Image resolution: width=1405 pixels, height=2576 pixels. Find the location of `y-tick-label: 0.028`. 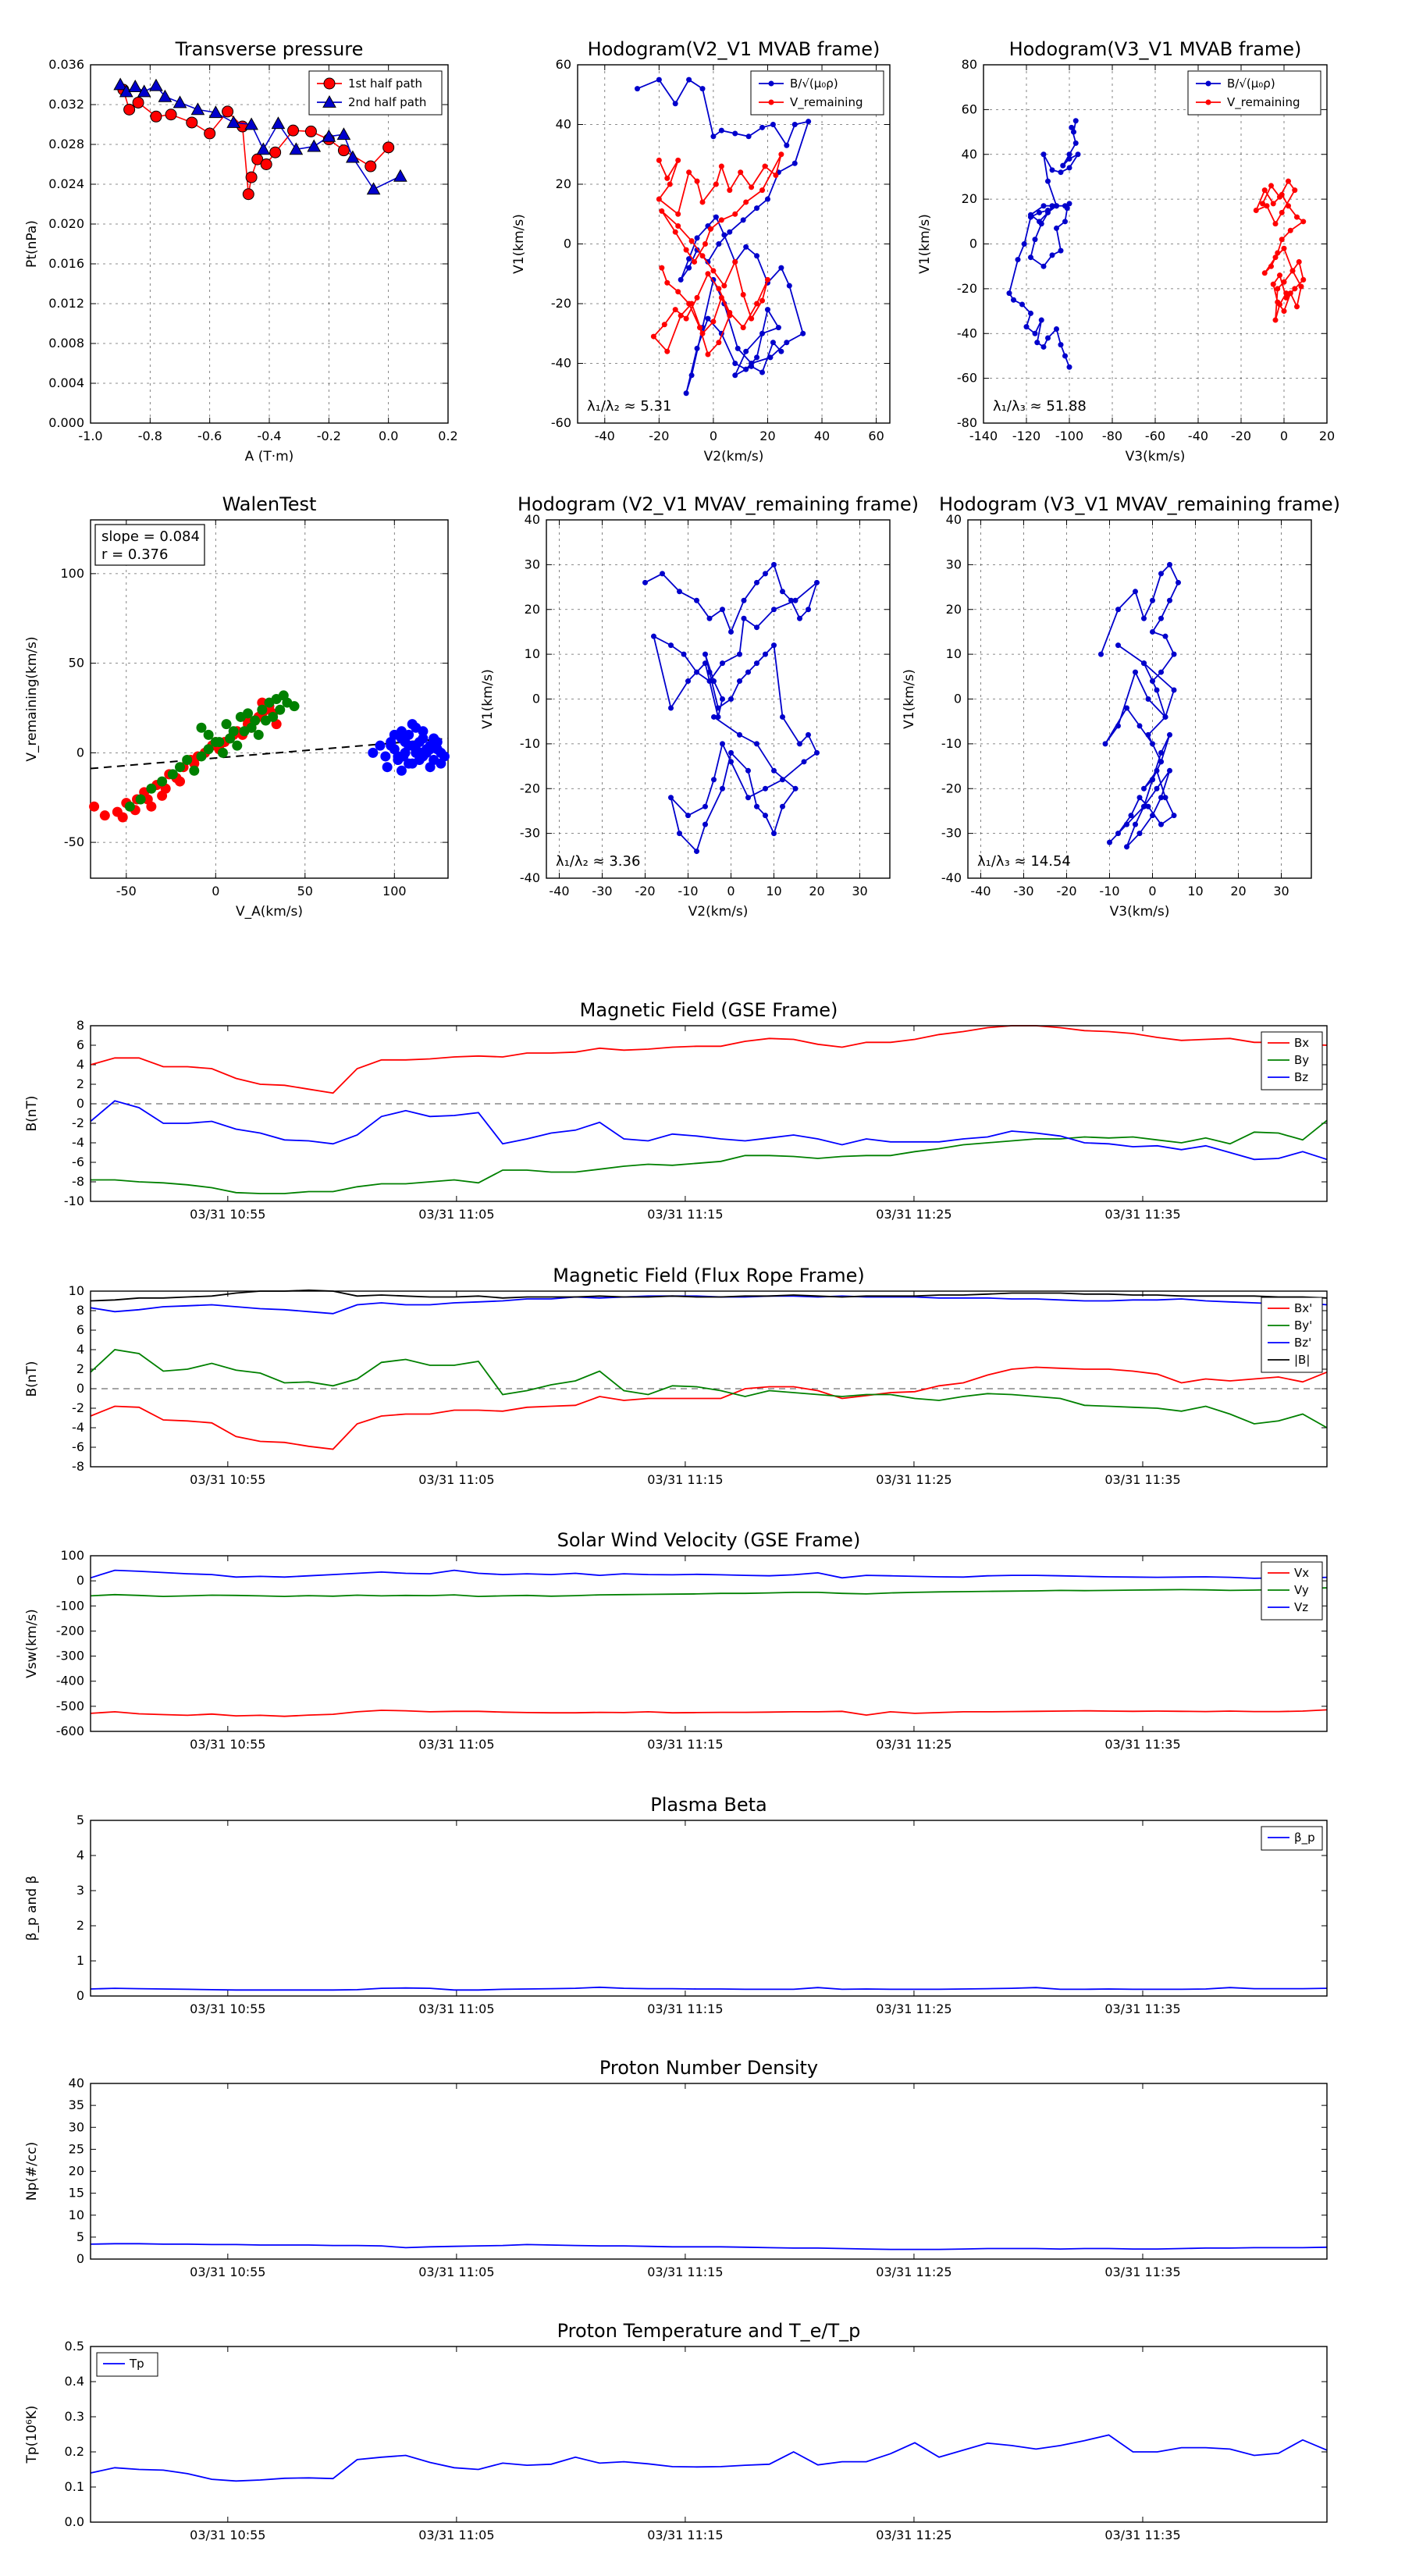

y-tick-label: 0.028 is located at coordinates (66, 144).